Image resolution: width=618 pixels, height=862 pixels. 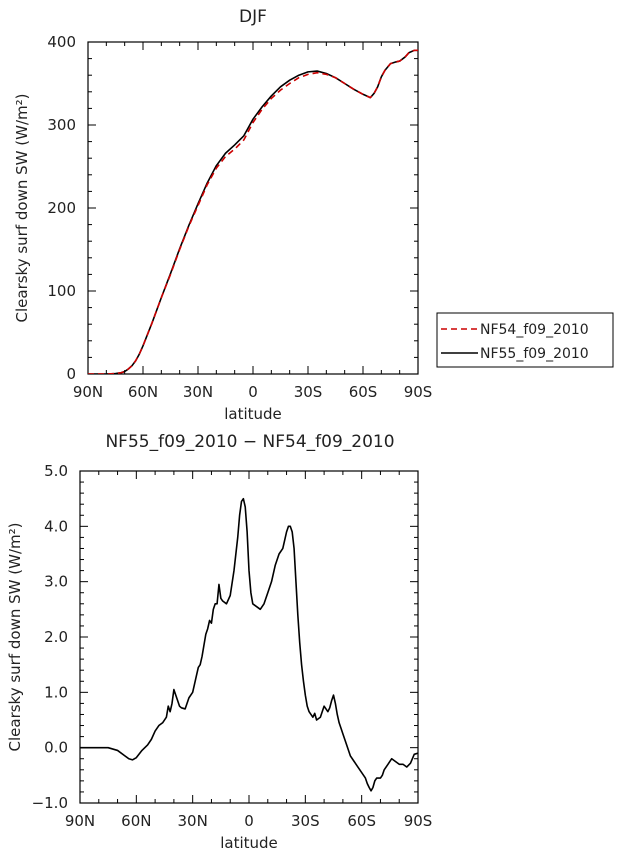 What do you see at coordinates (61, 291) in the screenshot?
I see `y-tick-label: 100` at bounding box center [61, 291].